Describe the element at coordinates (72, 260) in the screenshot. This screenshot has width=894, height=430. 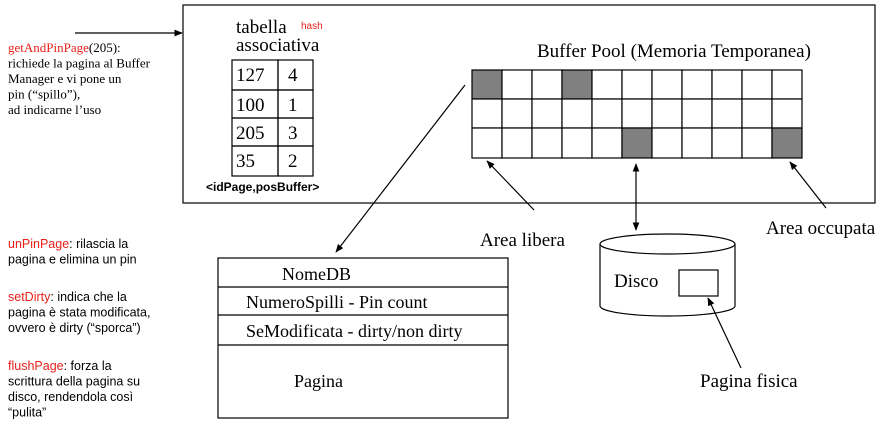
I see `note-line: pagina e elimina un pin` at that location.